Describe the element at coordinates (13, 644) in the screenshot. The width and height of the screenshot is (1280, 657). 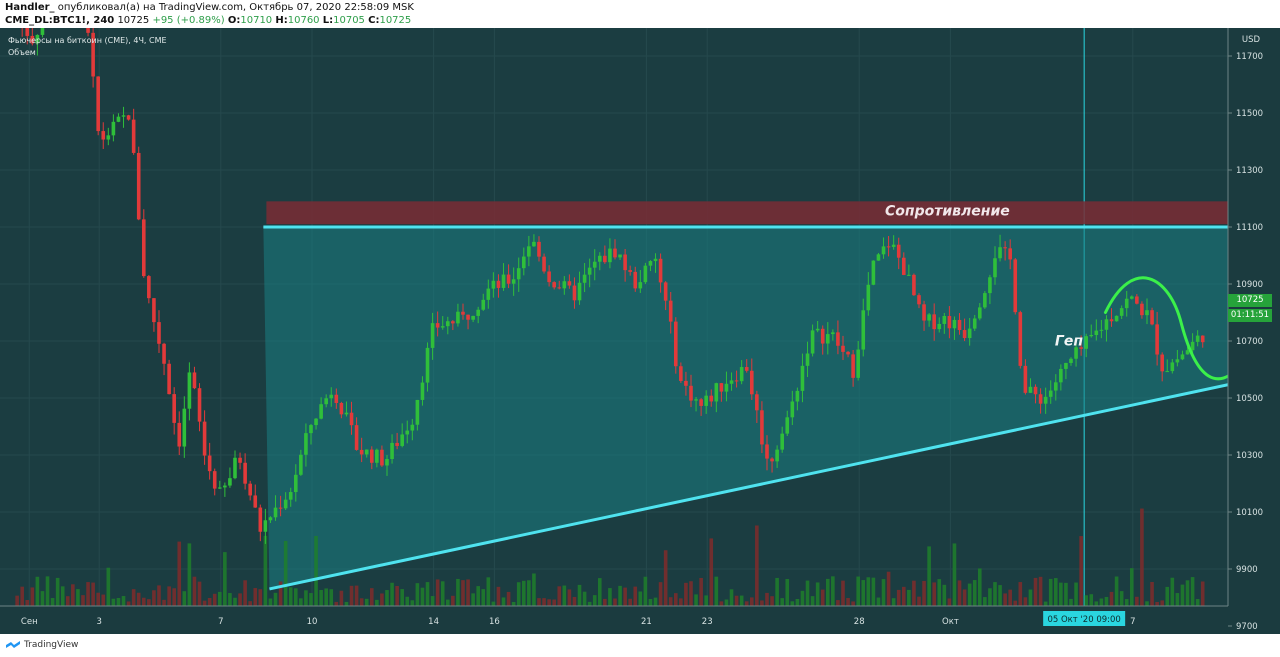
I see `tradingview-icon` at that location.